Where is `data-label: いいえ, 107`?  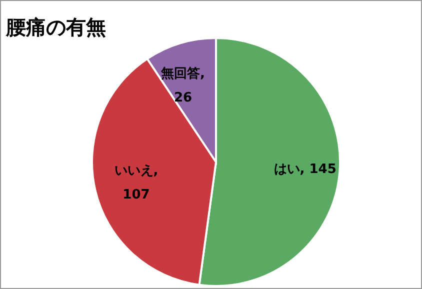 data-label: いいえ, 107 is located at coordinates (136, 182).